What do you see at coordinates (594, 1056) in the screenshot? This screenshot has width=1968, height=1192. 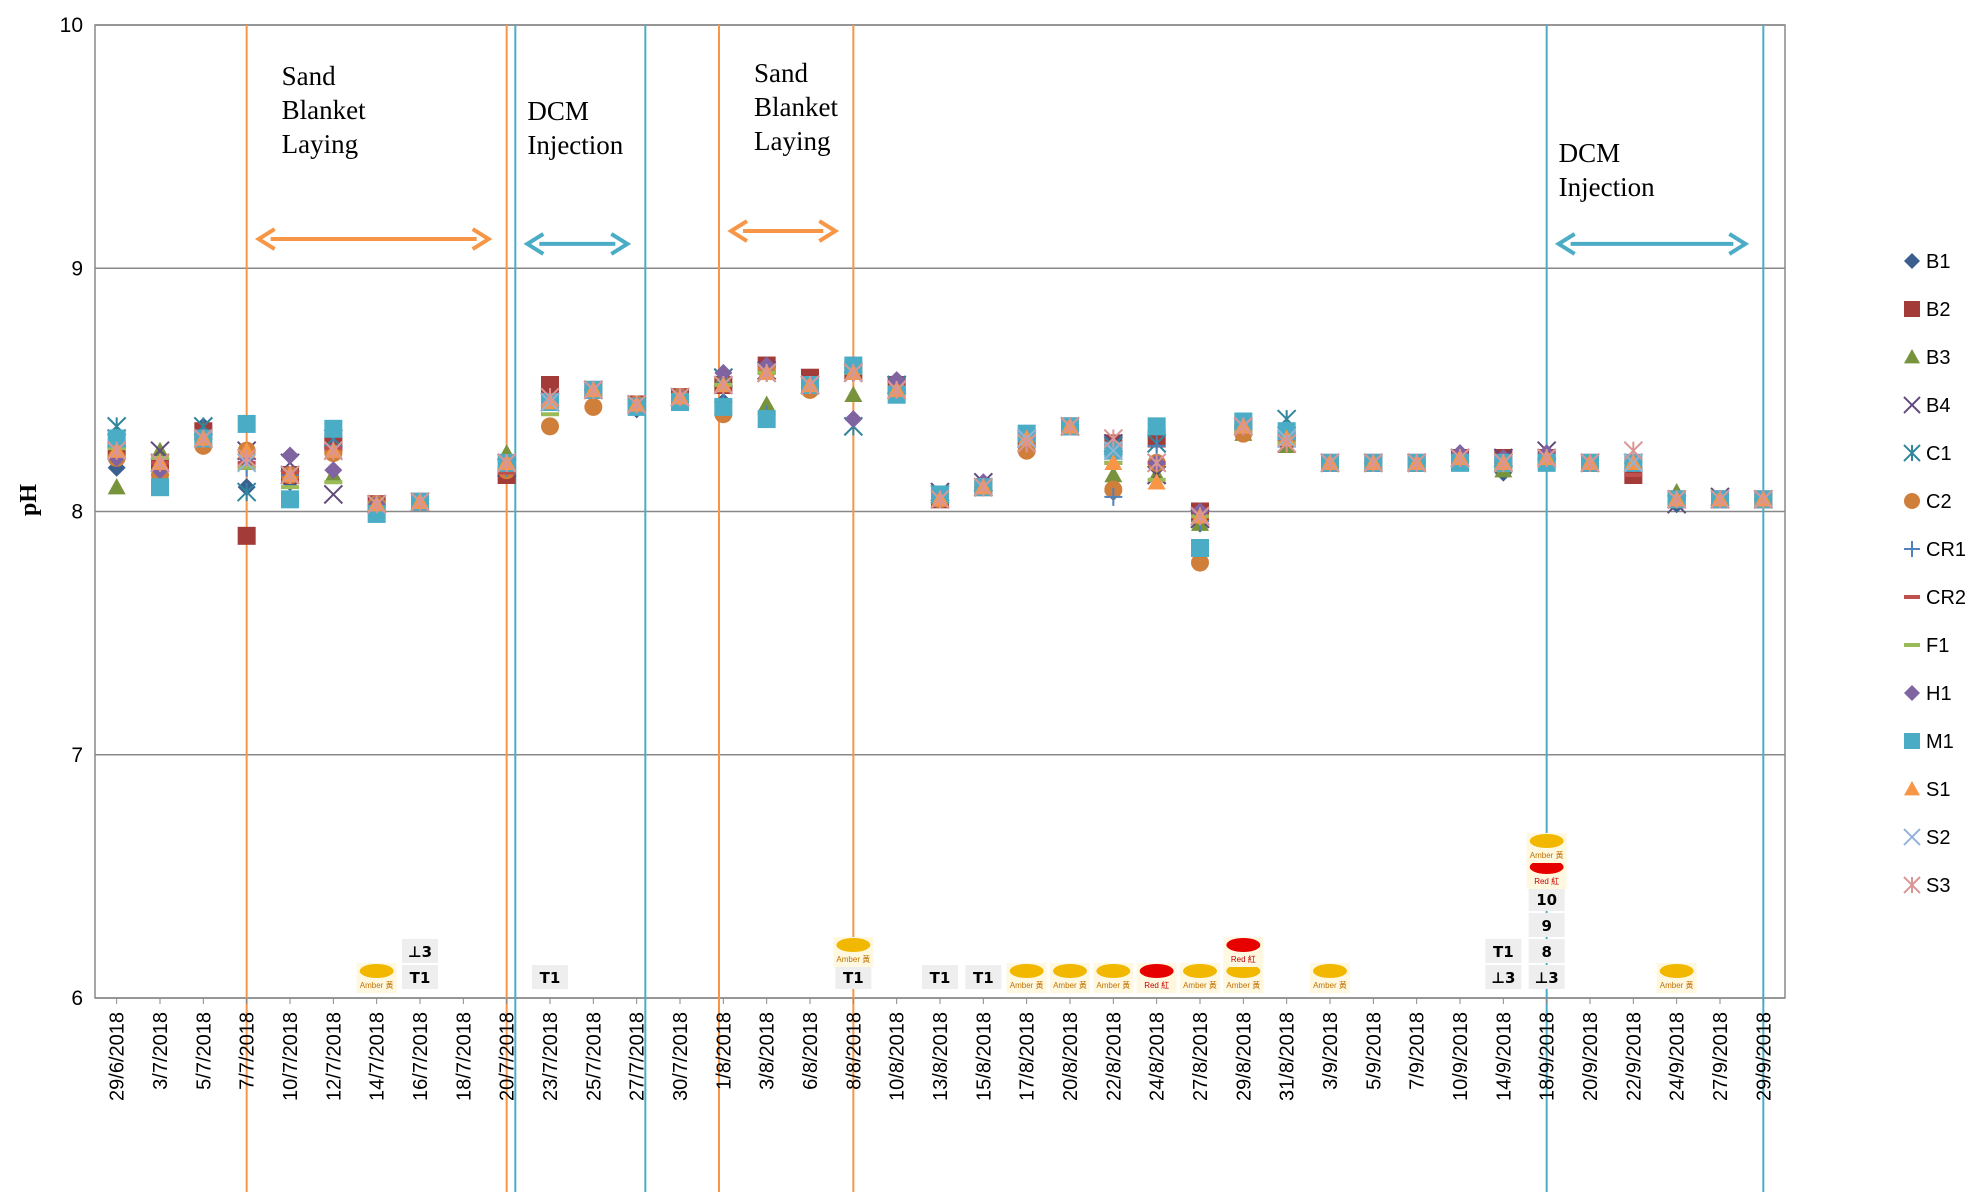 I see `x-tick-label: 25/7/2018` at bounding box center [594, 1056].